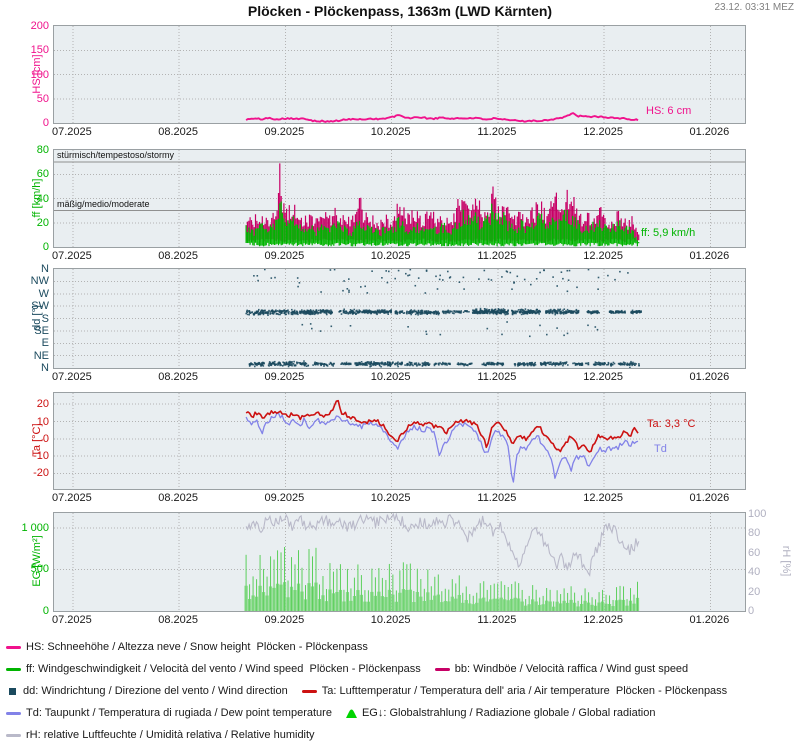 The image size is (800, 750). I want to click on y2-tick-label: 20, so click(754, 591).